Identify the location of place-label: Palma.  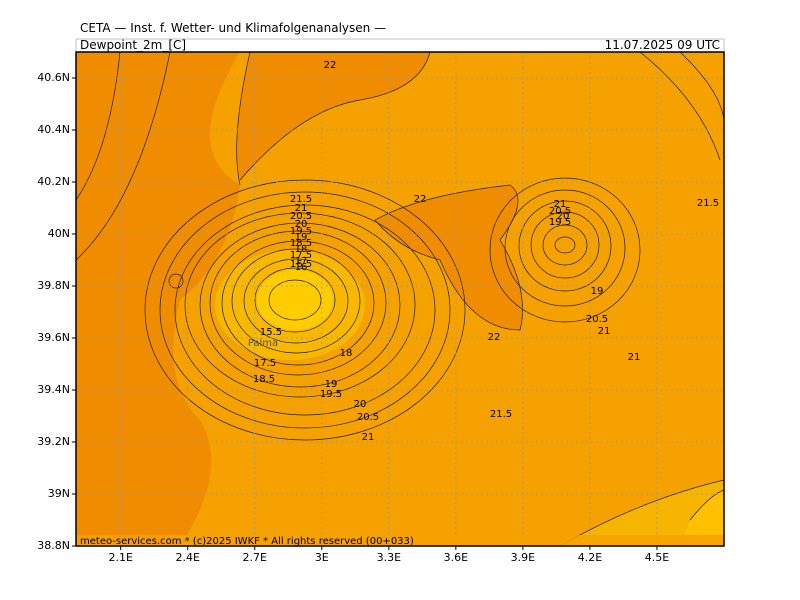
(263, 343).